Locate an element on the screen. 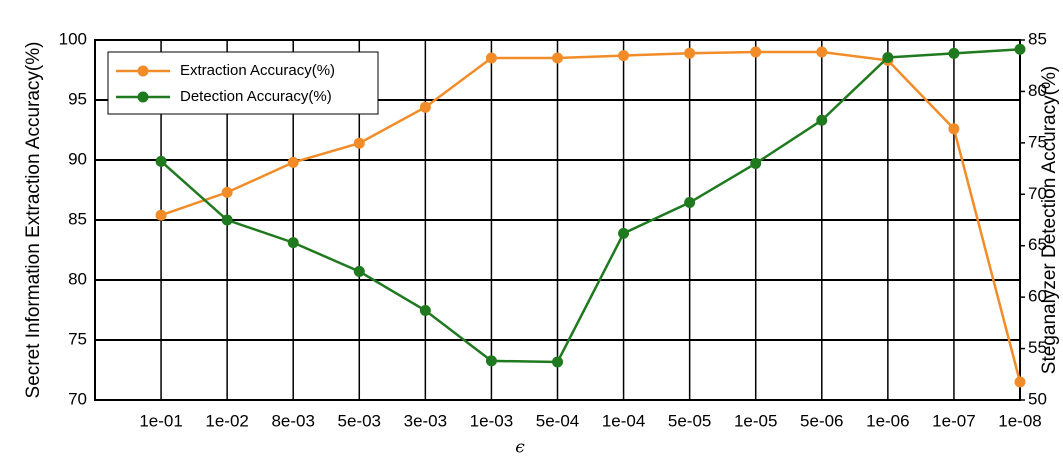 The image size is (1063, 464). x-tick-label: 5e-04 is located at coordinates (557, 420).